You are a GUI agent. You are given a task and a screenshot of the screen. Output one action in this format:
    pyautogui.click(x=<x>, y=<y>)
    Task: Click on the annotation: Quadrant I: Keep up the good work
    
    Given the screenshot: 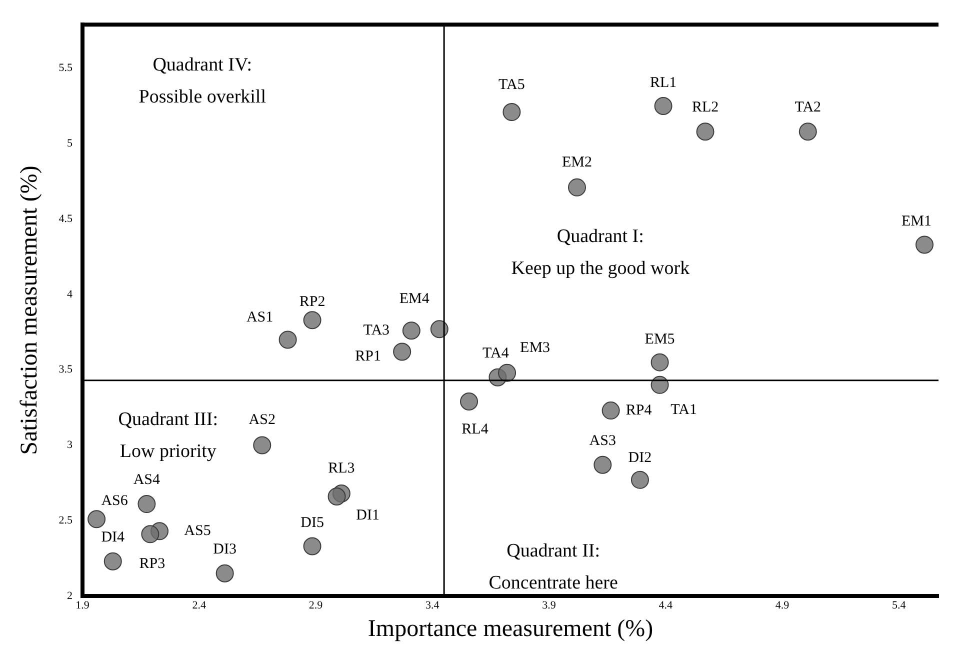 What is the action you would take?
    pyautogui.click(x=600, y=253)
    